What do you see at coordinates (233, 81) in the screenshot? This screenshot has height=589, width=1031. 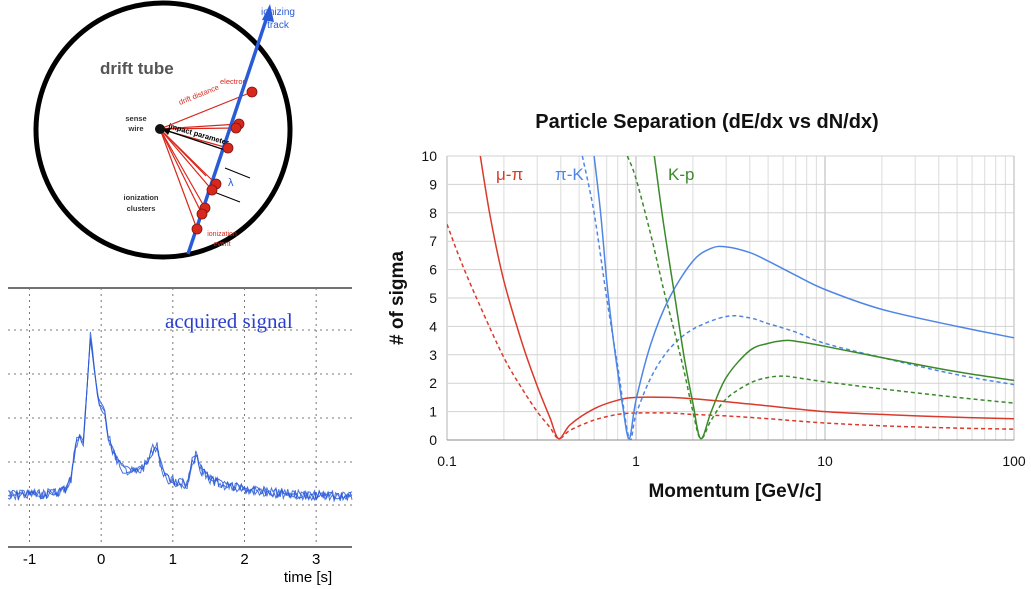 I see `electron-label: electron` at bounding box center [233, 81].